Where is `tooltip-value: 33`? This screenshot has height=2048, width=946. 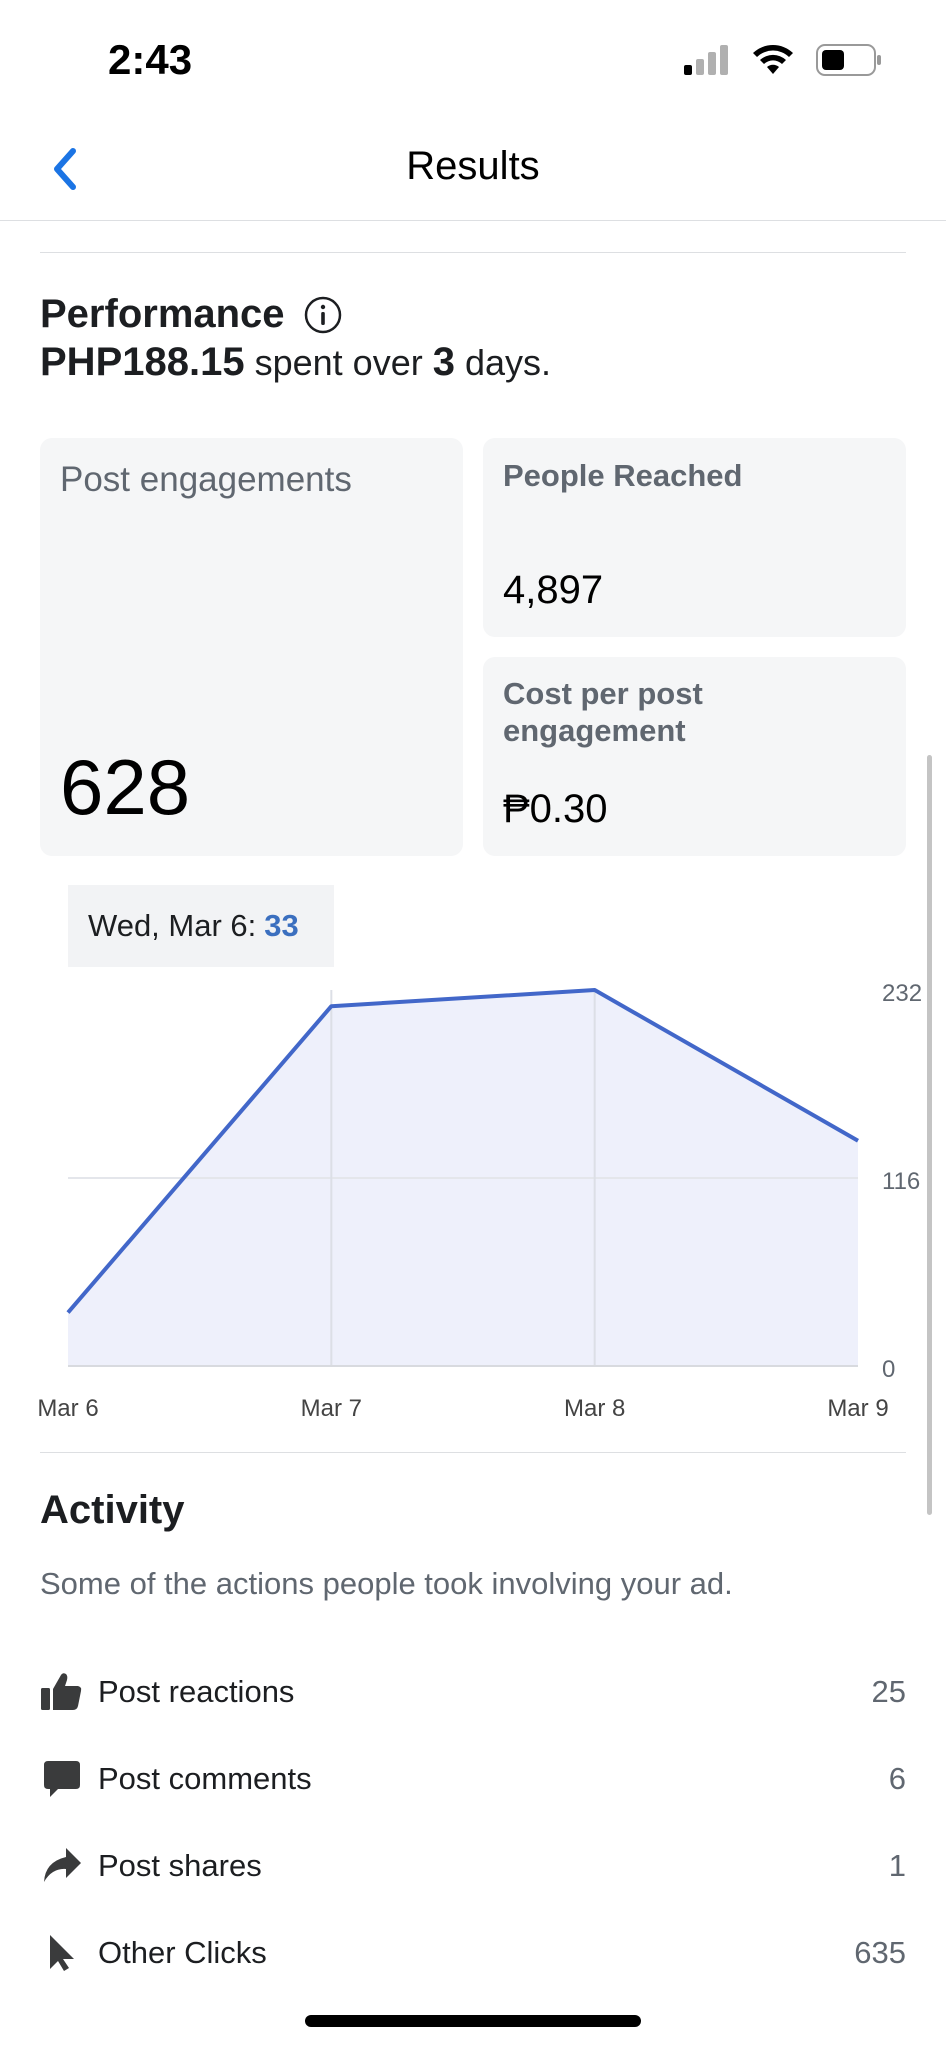
tooltip-value: 33 is located at coordinates (281, 925).